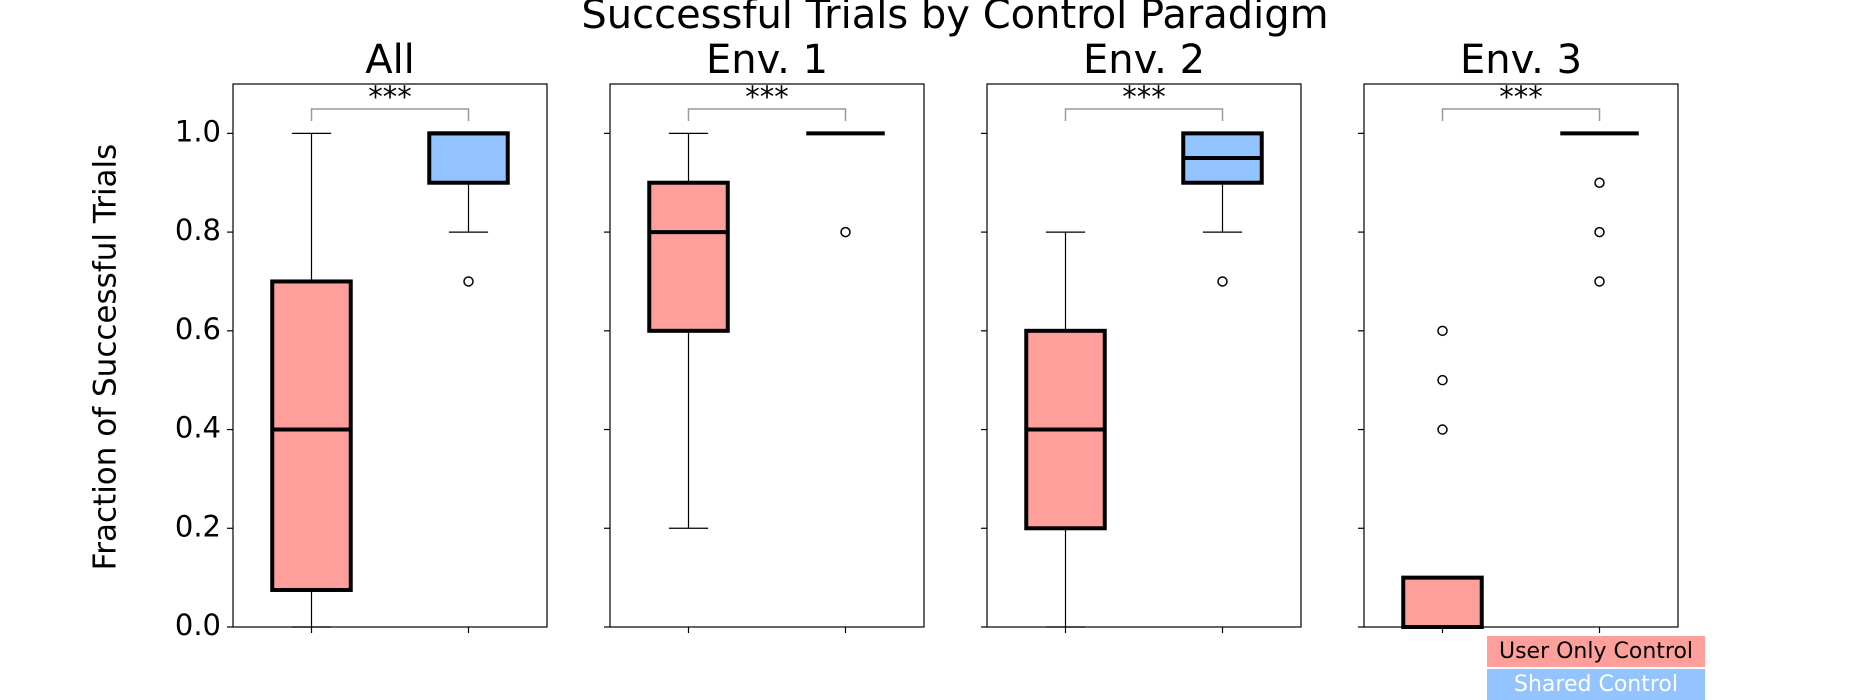 Image resolution: width=1855 pixels, height=700 pixels. Describe the element at coordinates (1521, 60) in the screenshot. I see `panel-title: Env. 3` at that location.